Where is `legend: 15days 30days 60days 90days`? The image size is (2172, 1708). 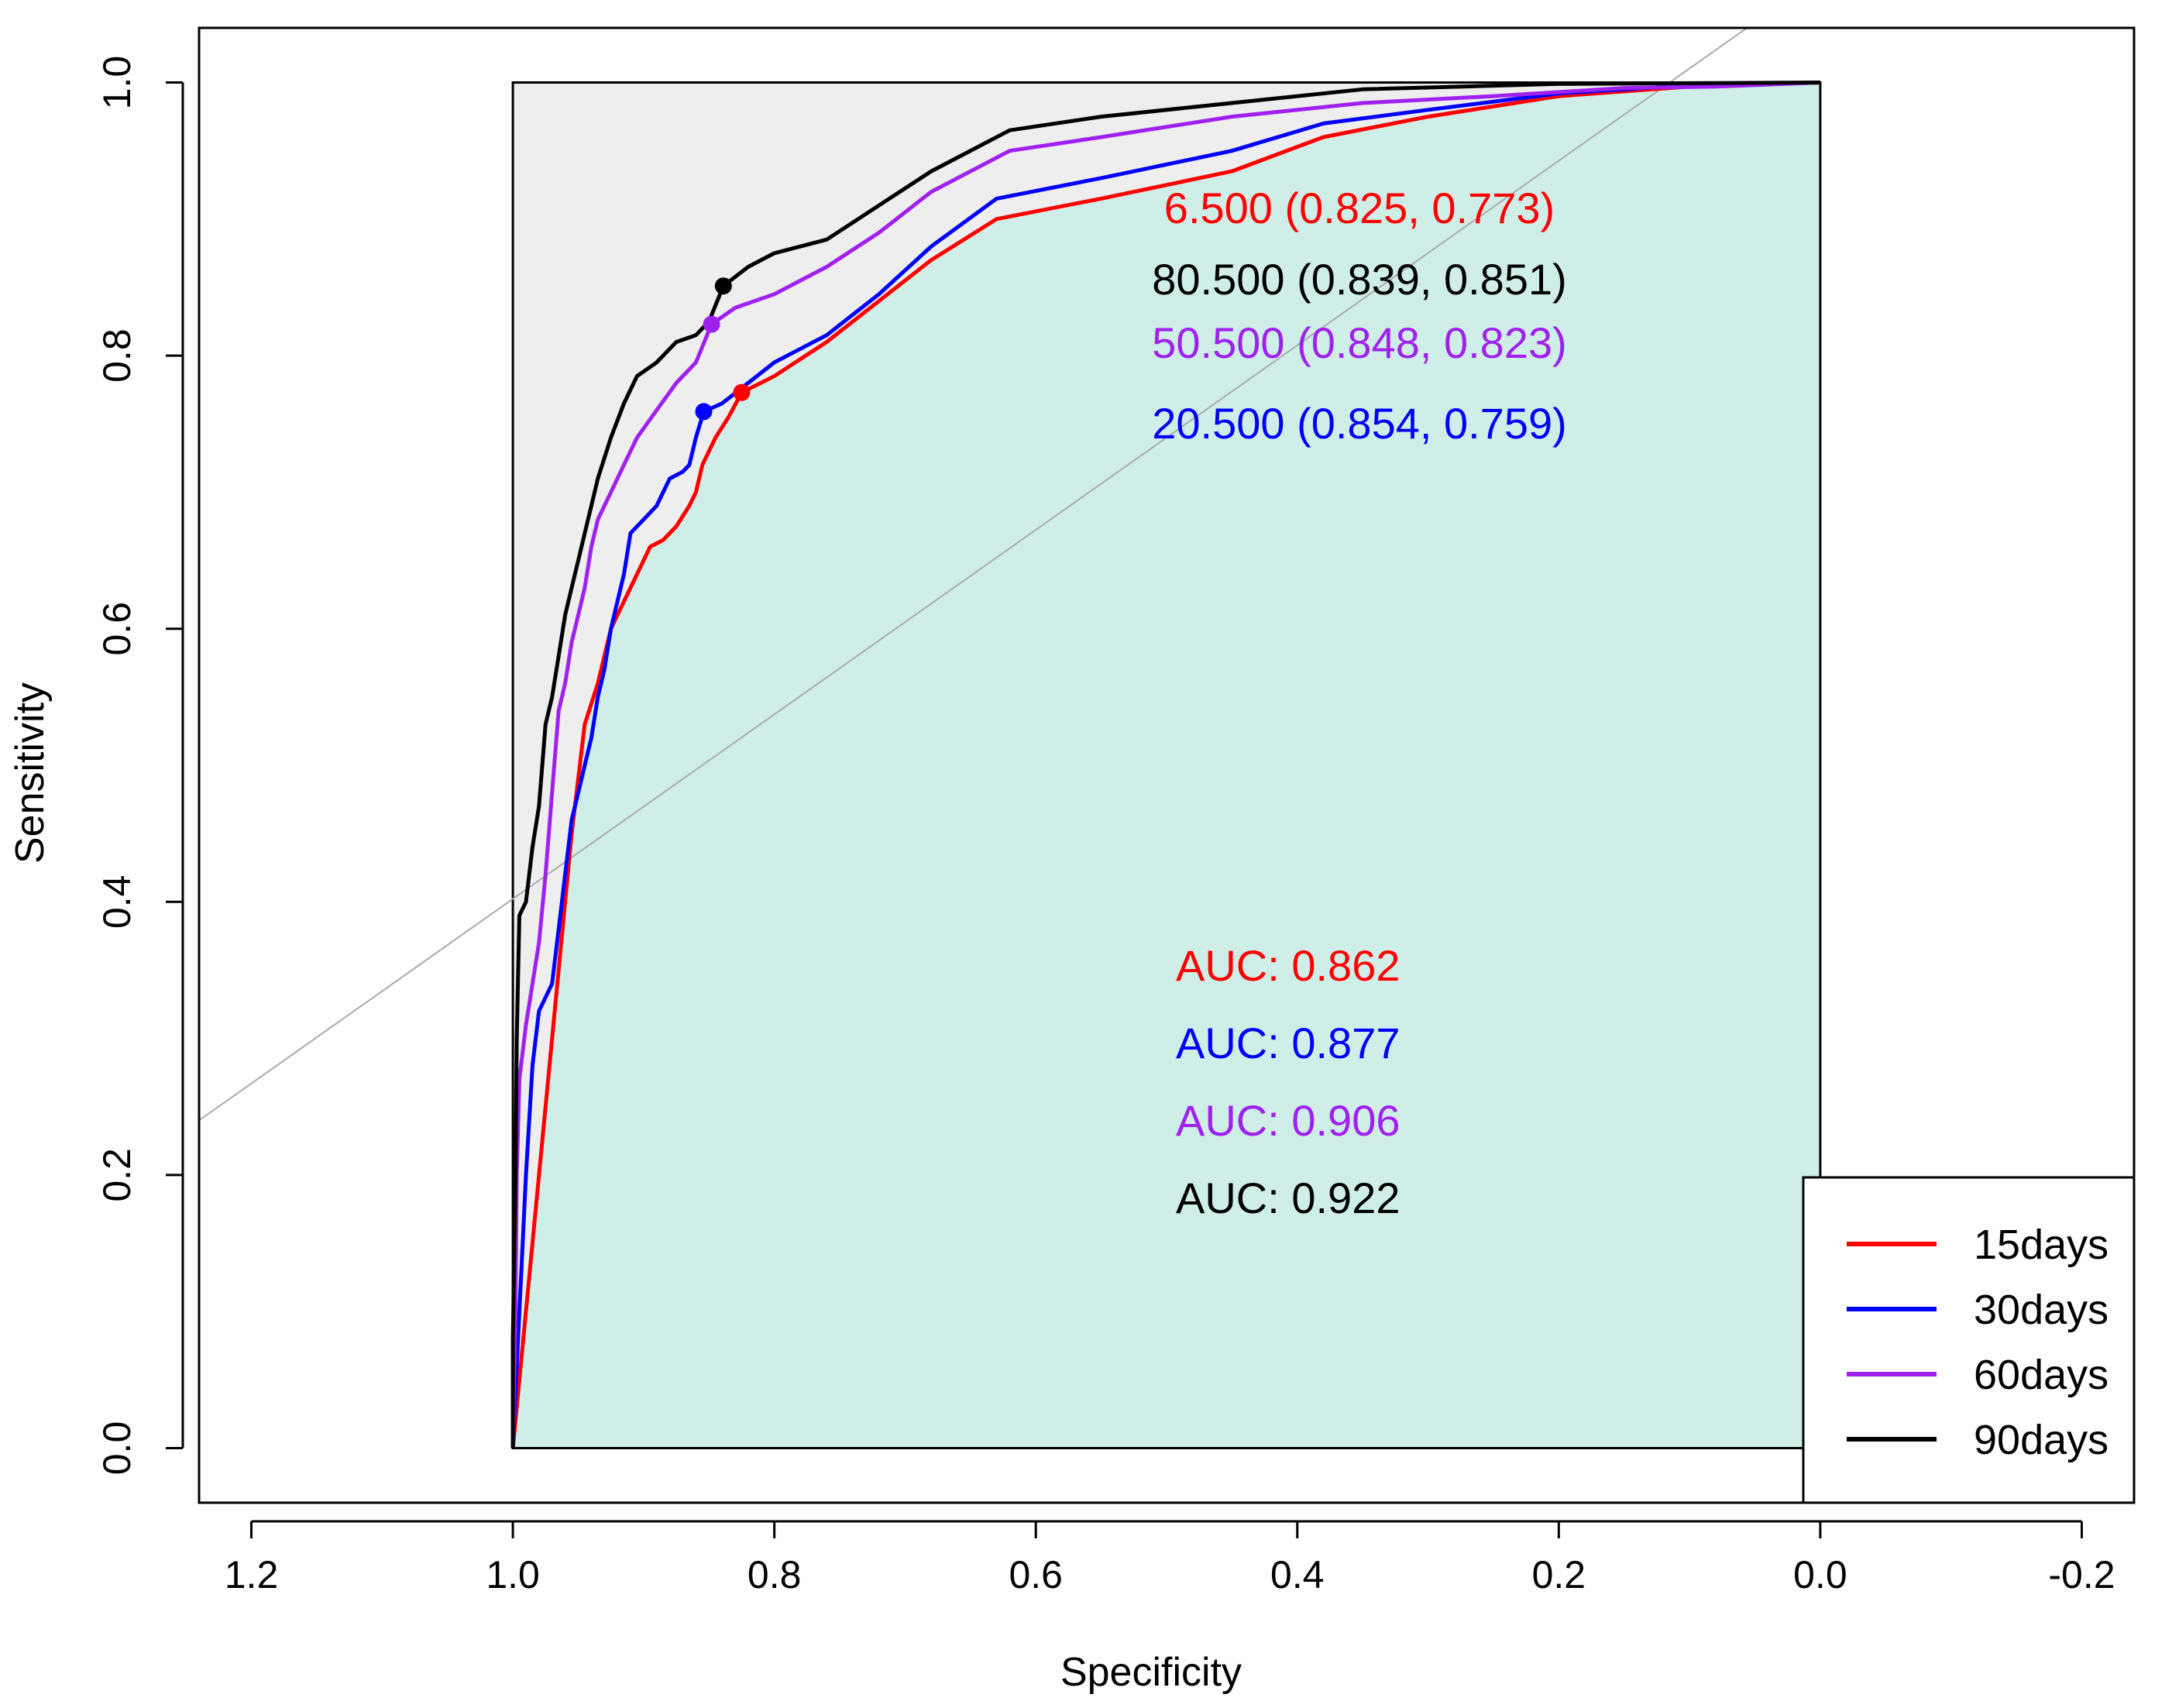 legend: 15days 30days 60days 90days is located at coordinates (1969, 1340).